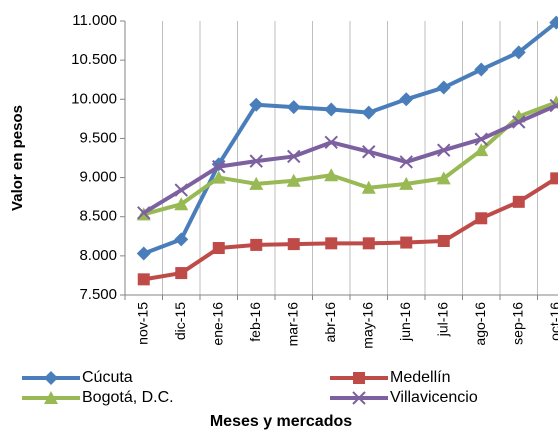  Describe the element at coordinates (292, 324) in the screenshot. I see `x-tick-label: mar-16` at that location.